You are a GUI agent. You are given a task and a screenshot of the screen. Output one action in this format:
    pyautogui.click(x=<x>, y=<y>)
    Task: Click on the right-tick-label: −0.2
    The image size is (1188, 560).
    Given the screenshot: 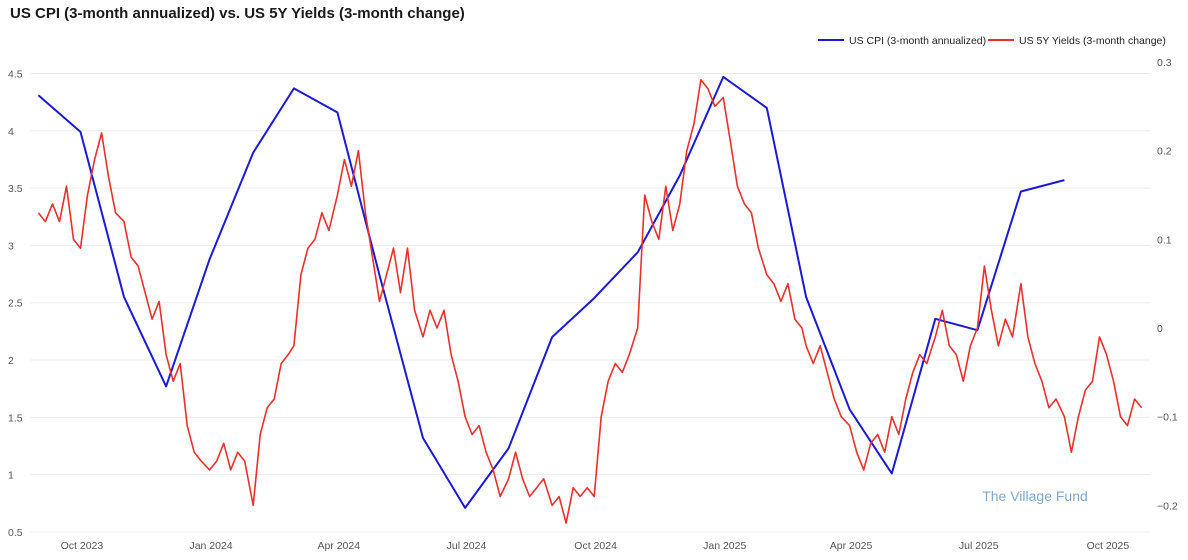 What is the action you would take?
    pyautogui.click(x=1167, y=506)
    